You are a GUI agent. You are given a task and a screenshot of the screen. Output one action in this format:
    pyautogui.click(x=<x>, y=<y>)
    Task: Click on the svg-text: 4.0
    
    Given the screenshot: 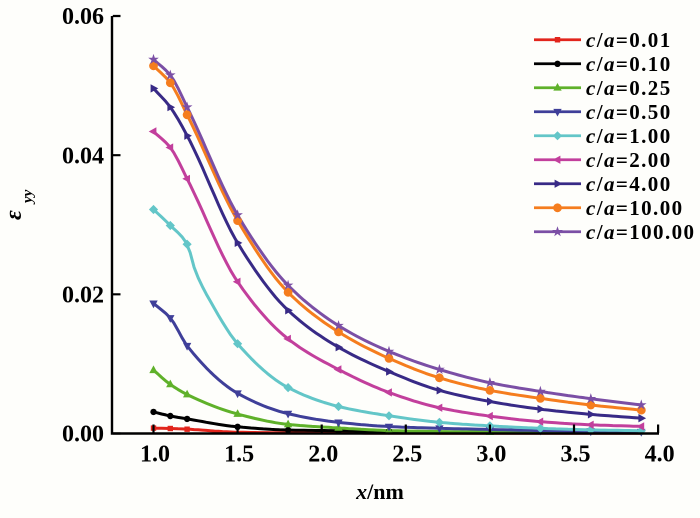 What is the action you would take?
    pyautogui.click(x=660, y=455)
    